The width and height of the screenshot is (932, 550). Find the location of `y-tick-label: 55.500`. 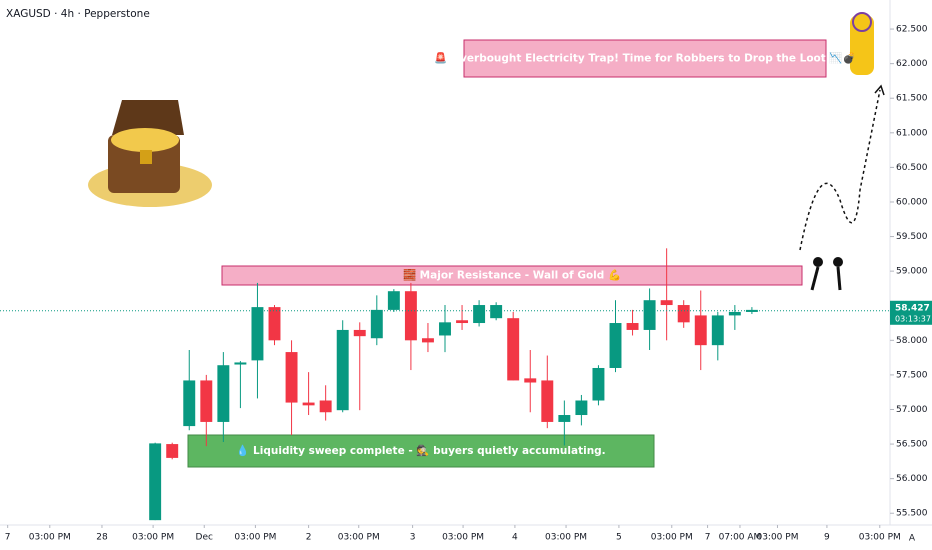

y-tick-label: 55.500 is located at coordinates (912, 514).